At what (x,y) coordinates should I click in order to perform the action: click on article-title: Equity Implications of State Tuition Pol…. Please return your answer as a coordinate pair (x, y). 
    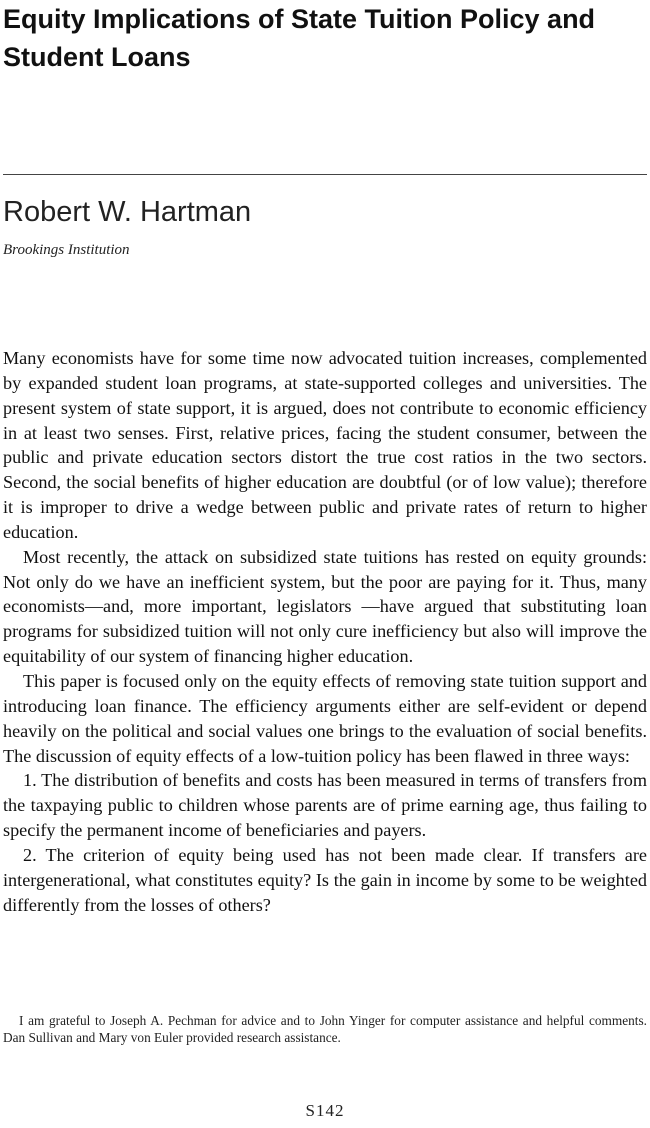
    Looking at the image, I should click on (299, 38).